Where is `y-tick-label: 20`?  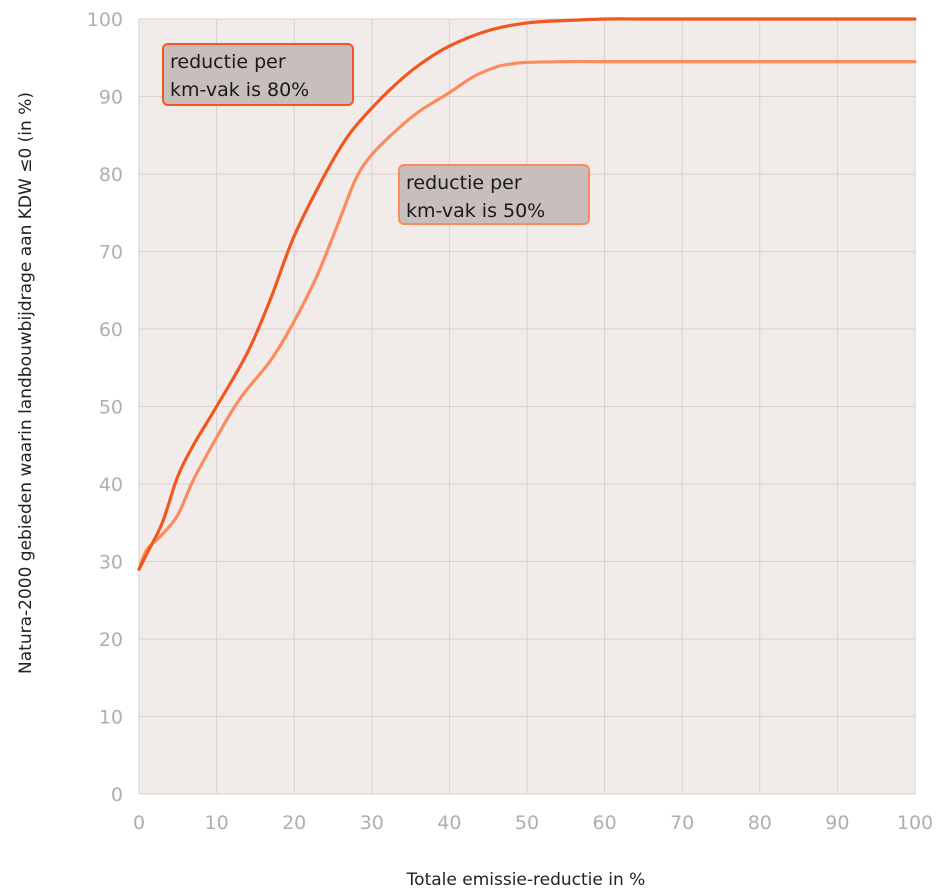
y-tick-label: 20 is located at coordinates (111, 640).